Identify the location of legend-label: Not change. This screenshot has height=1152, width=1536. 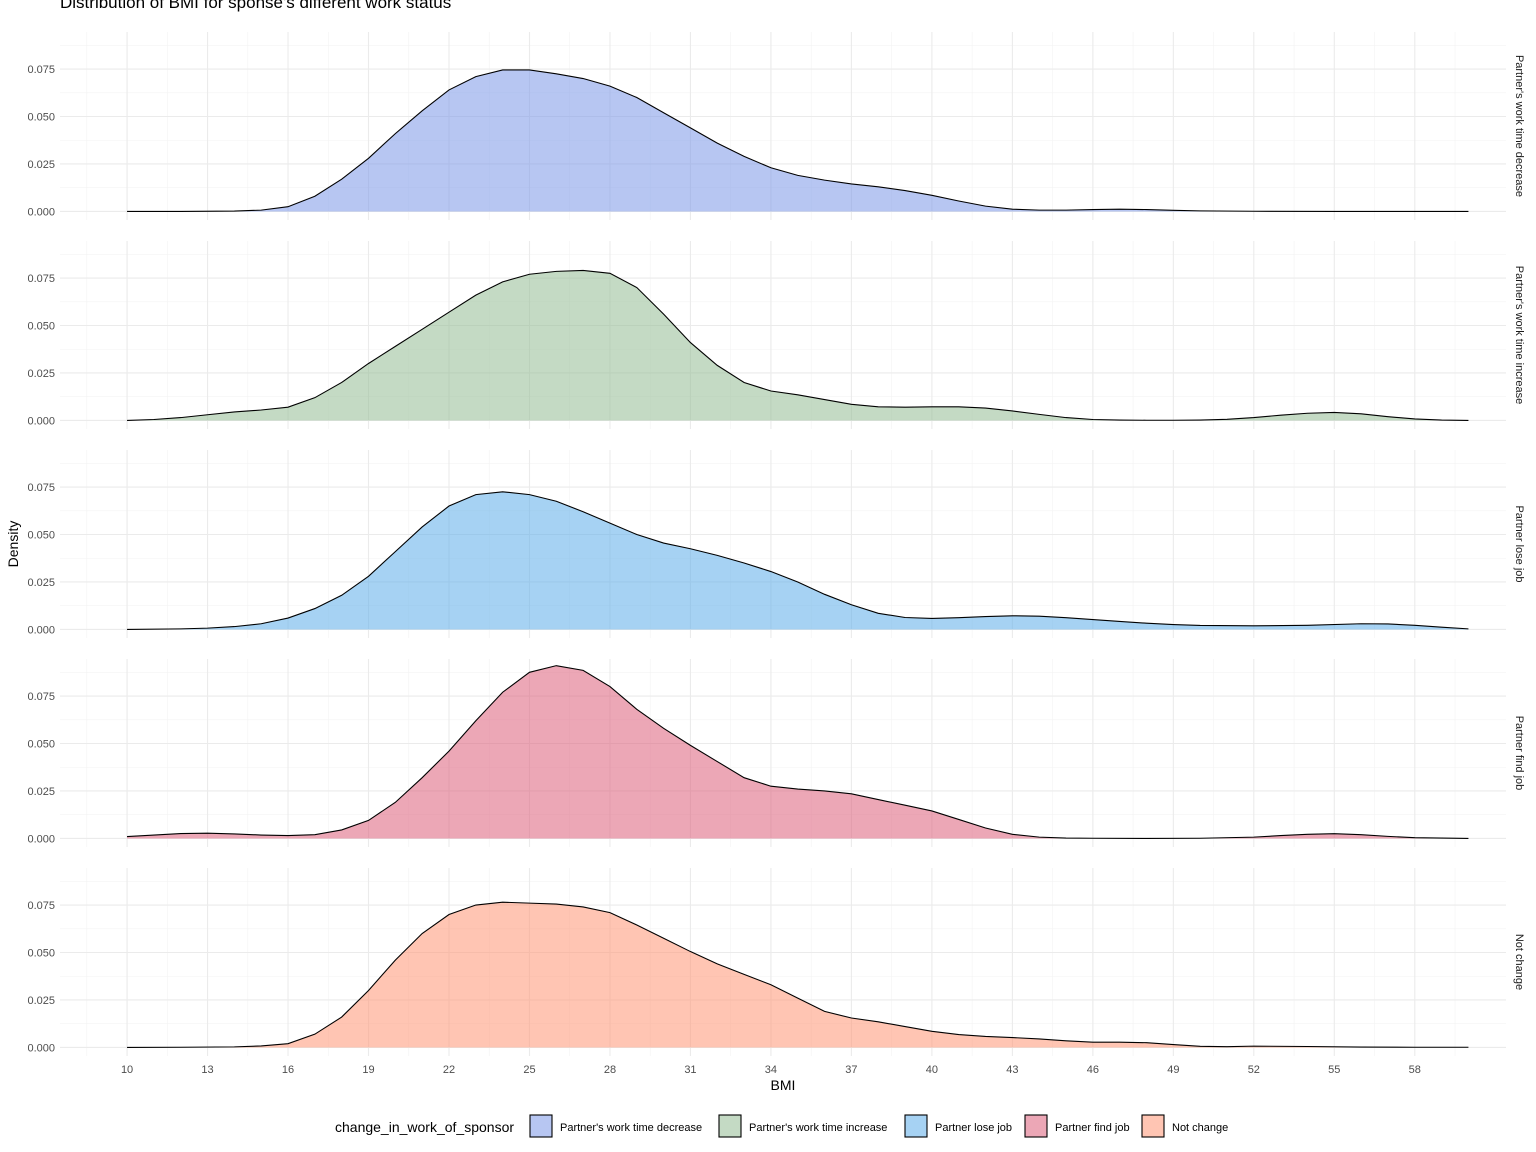
(1200, 1128).